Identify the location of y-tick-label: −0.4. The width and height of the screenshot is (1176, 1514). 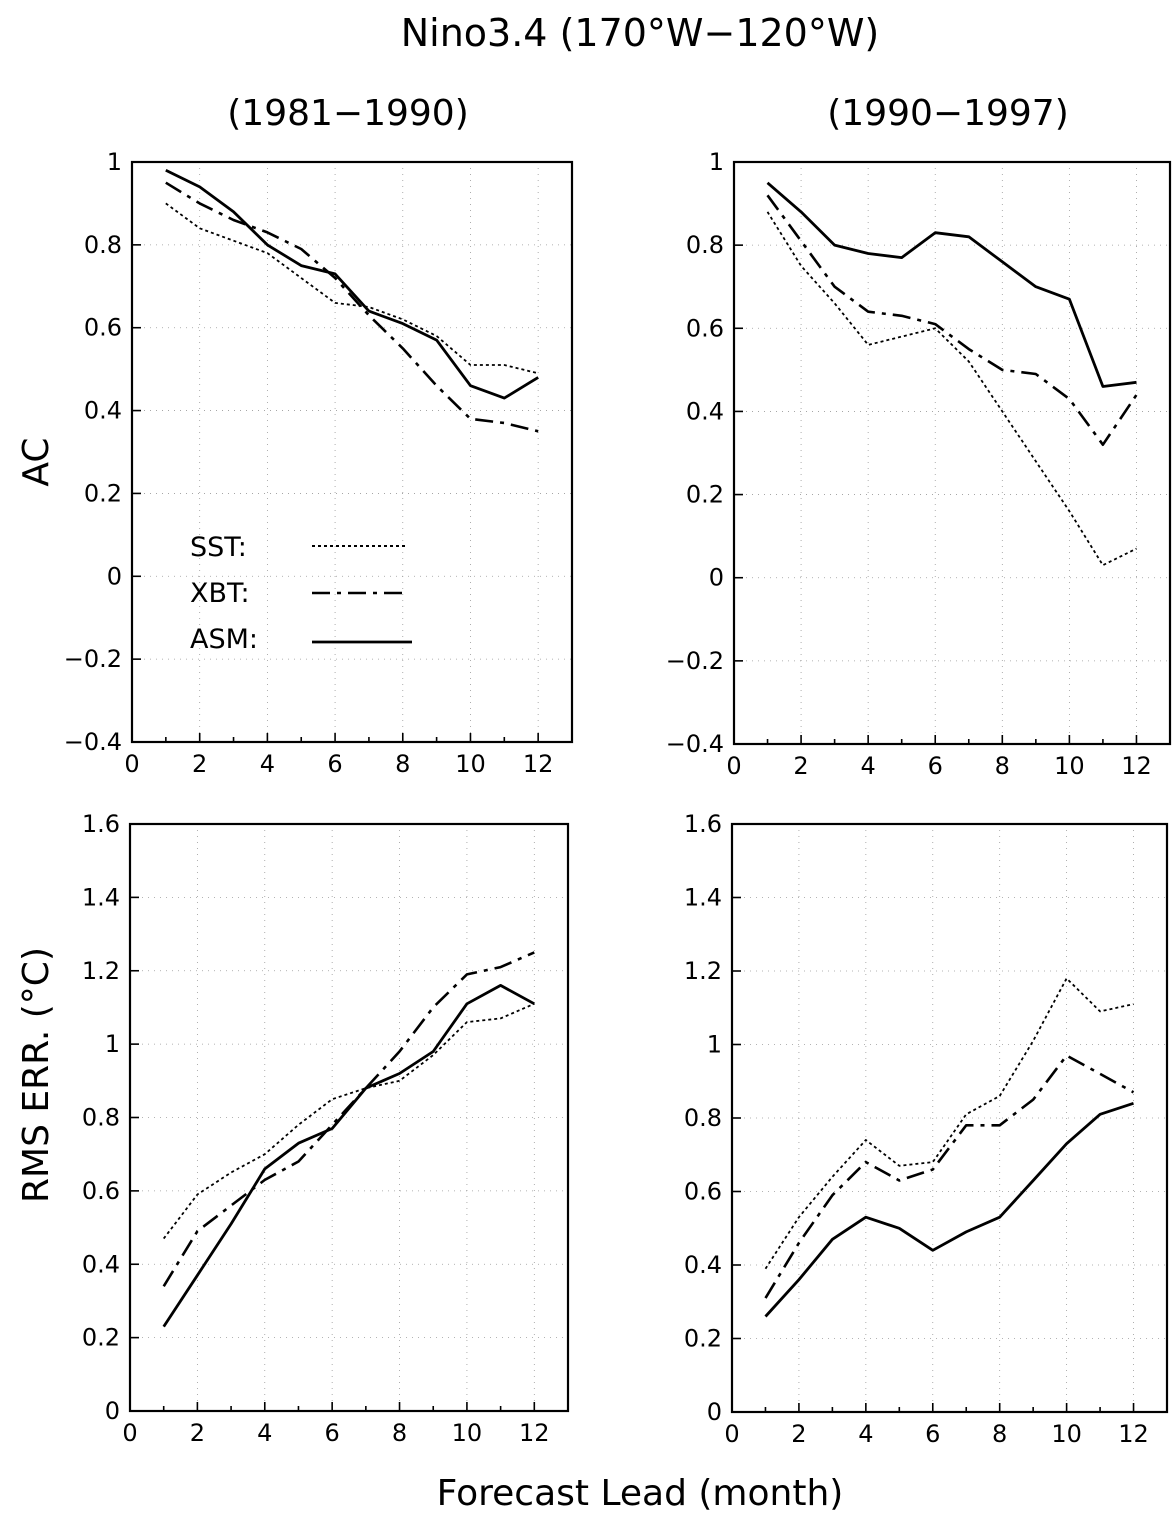
(93, 742).